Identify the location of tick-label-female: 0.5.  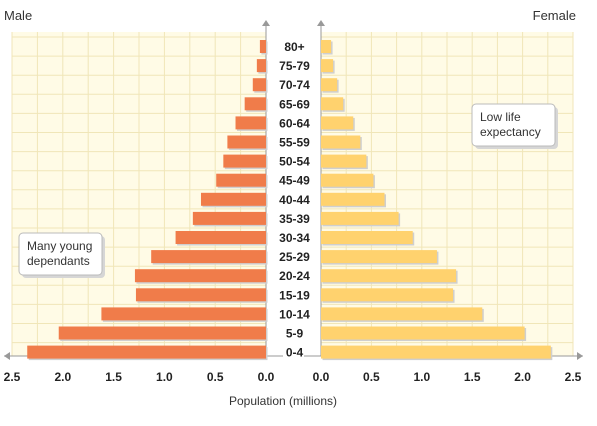
(371, 377).